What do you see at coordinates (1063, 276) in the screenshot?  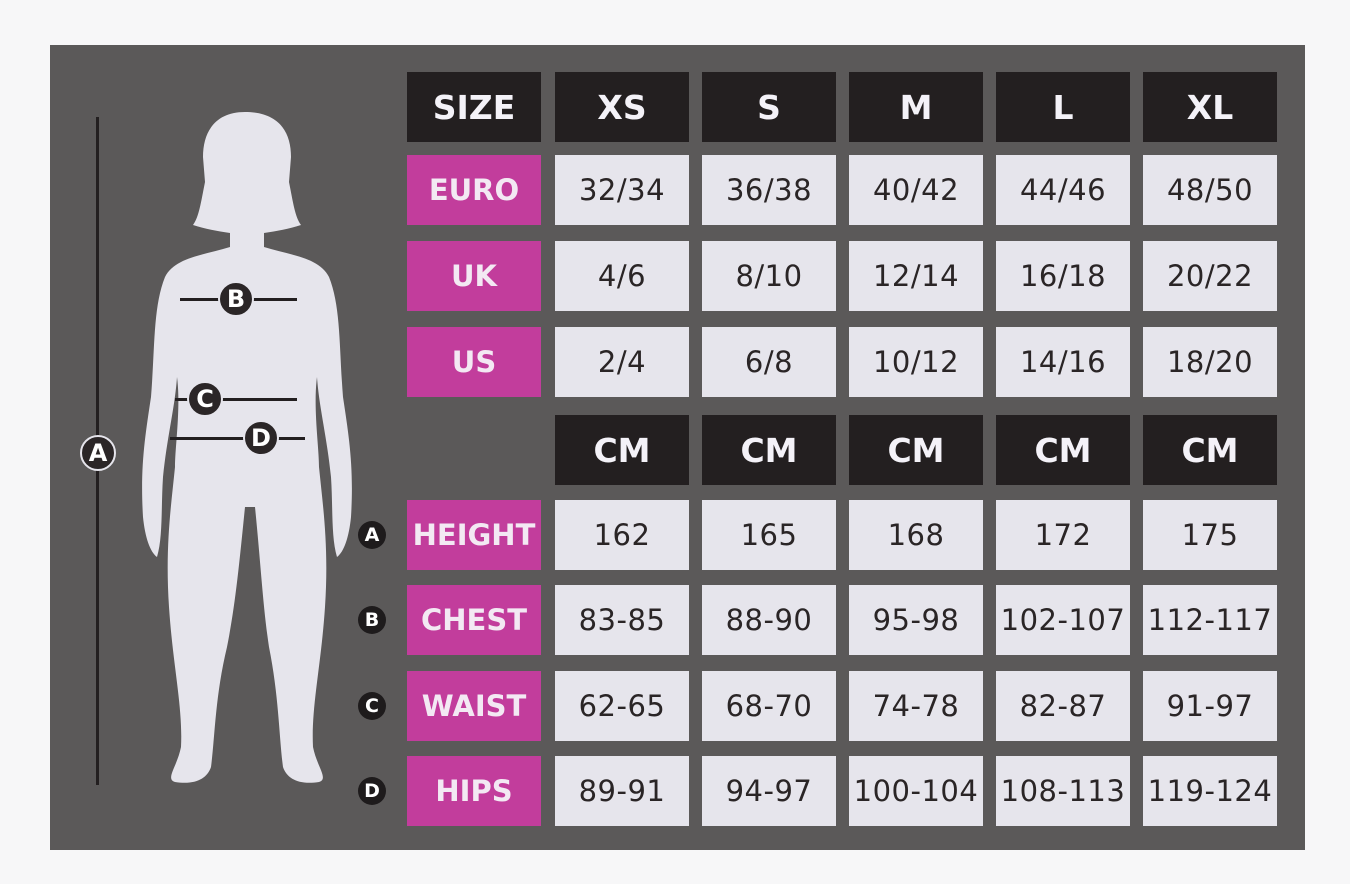 I see `table-cell: 16/18` at bounding box center [1063, 276].